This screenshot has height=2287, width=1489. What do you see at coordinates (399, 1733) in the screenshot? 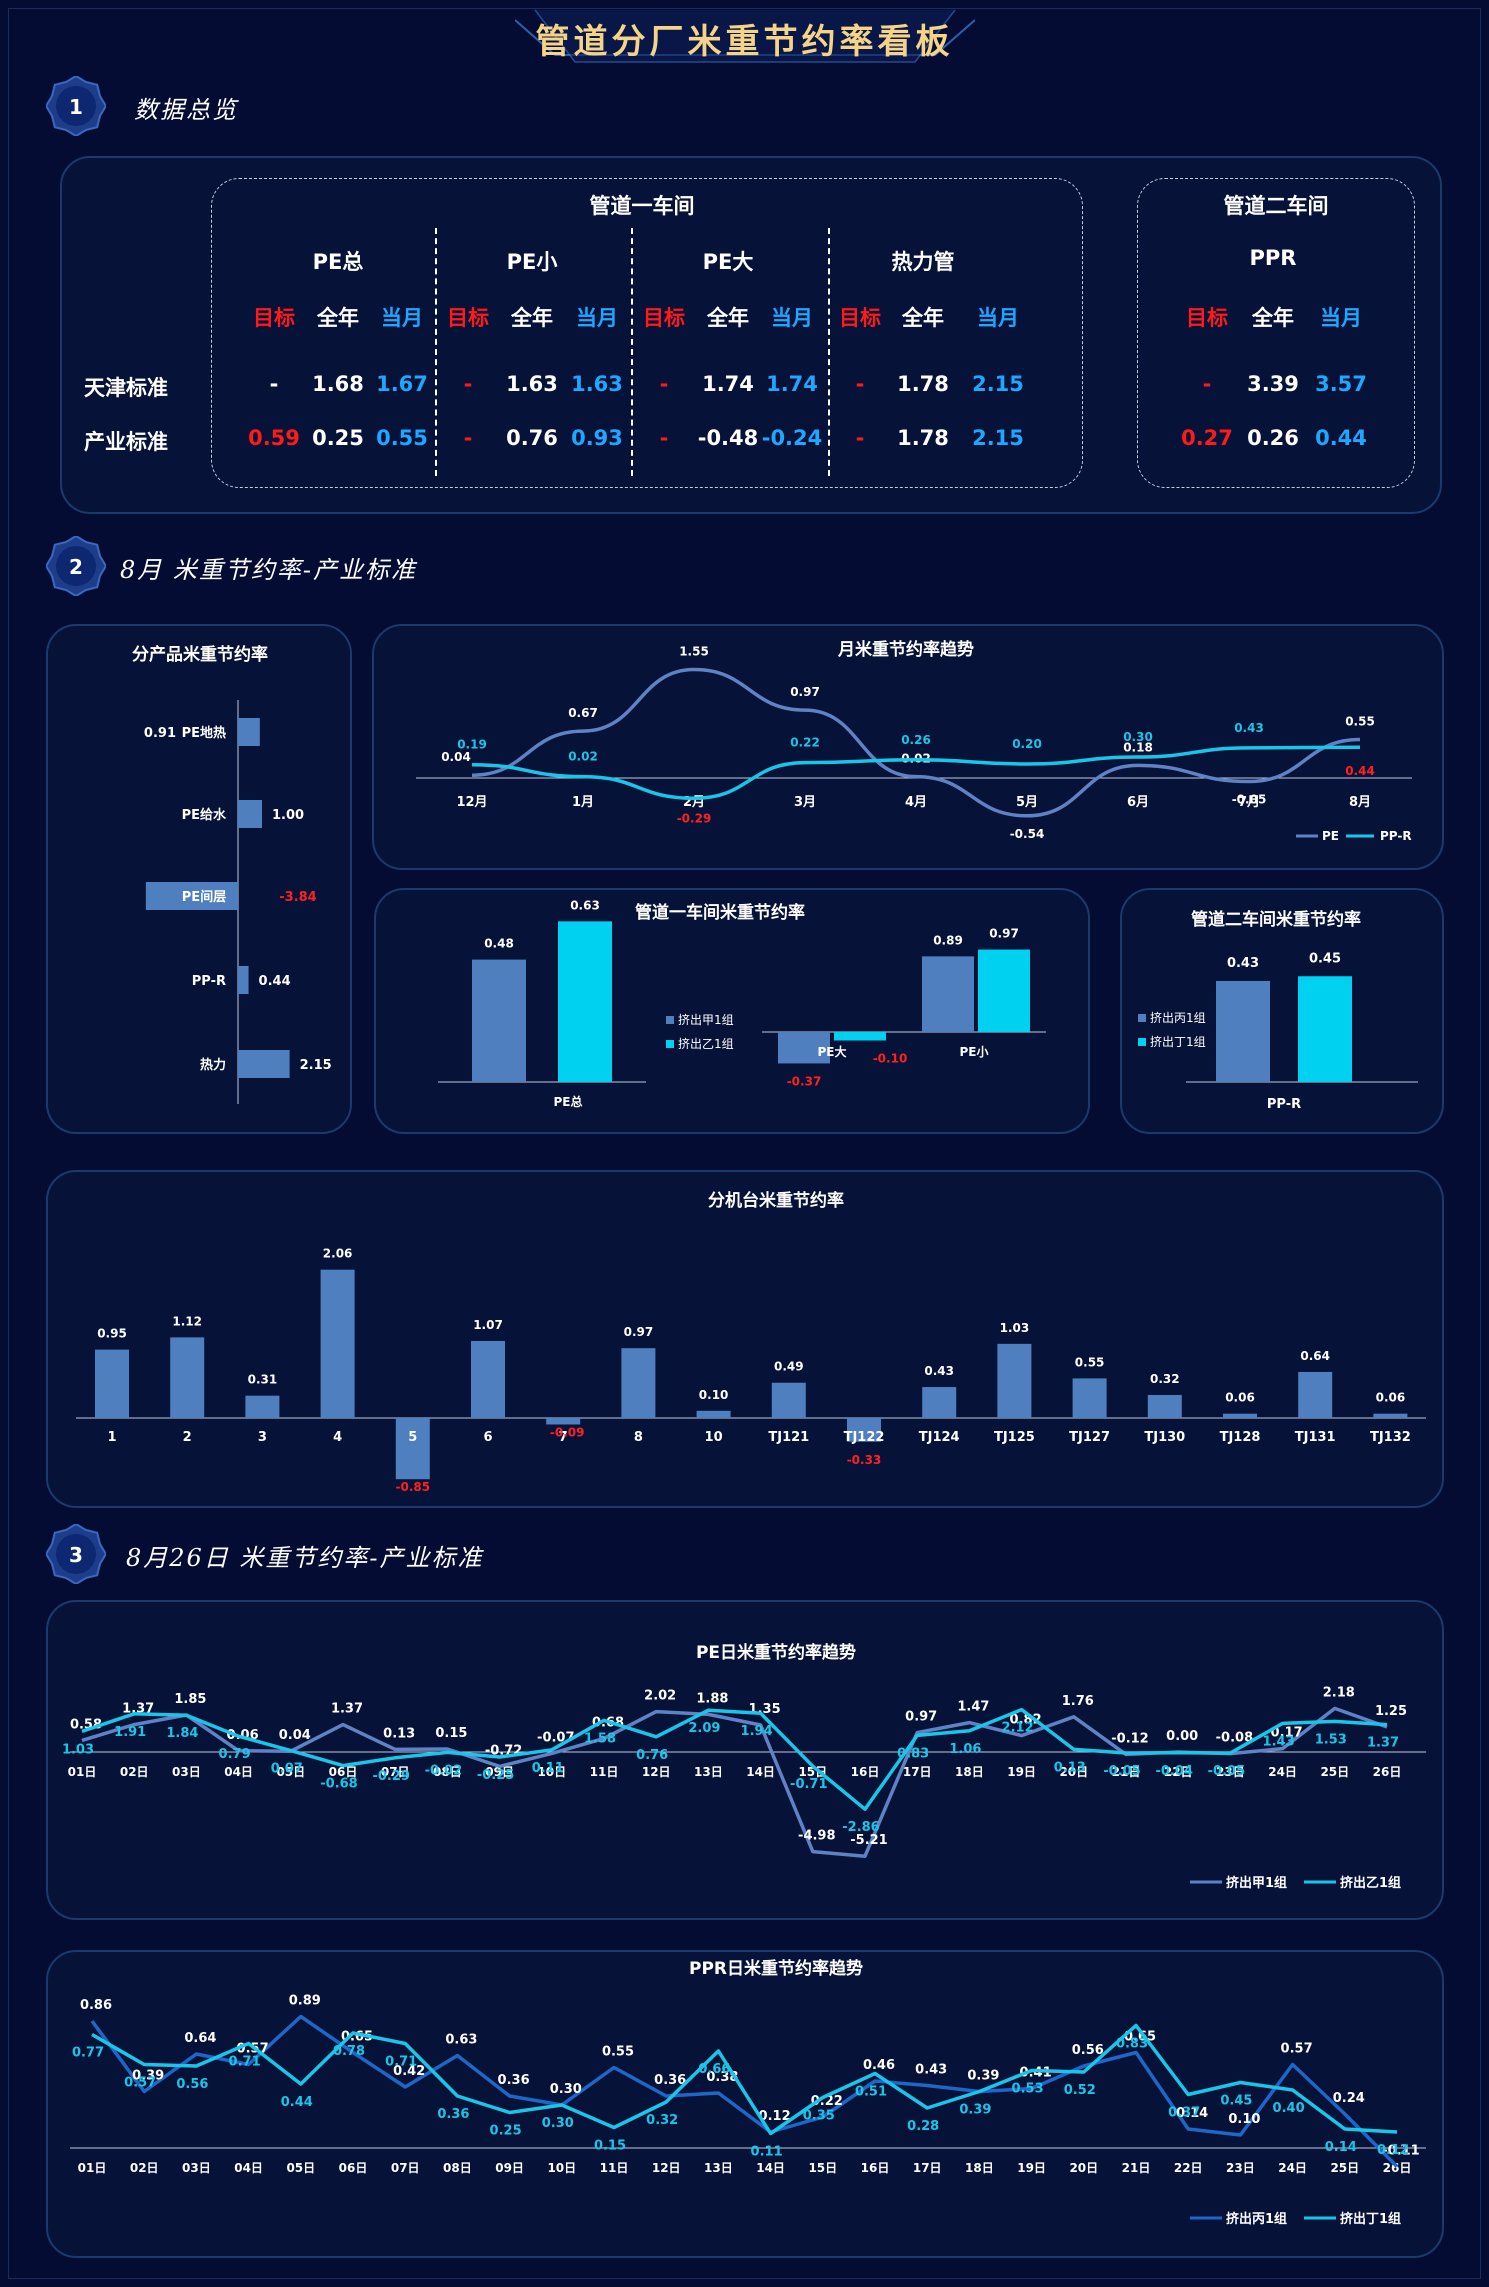
I see `data-label: 0.13` at bounding box center [399, 1733].